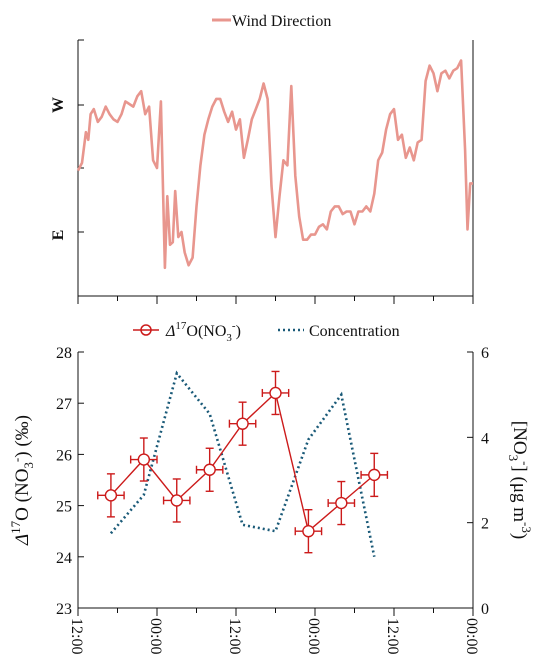  What do you see at coordinates (64, 455) in the screenshot?
I see `left-y-tick-label: 26` at bounding box center [64, 455].